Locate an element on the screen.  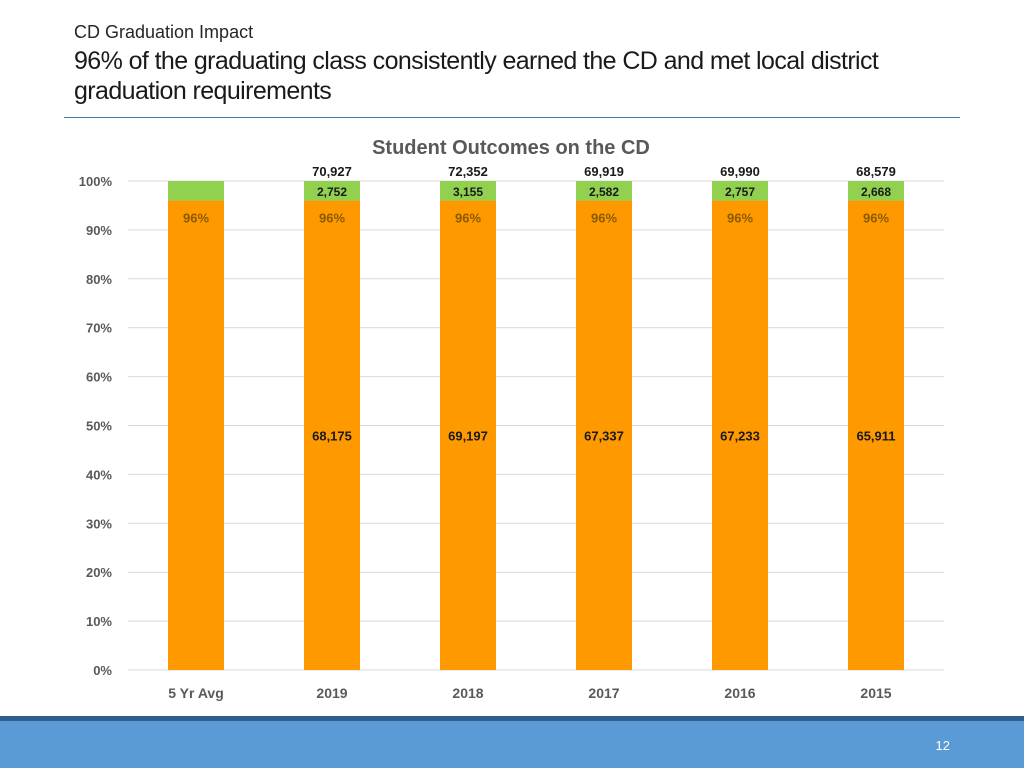
section-label: CD Graduation Impact is located at coordinates (164, 32).